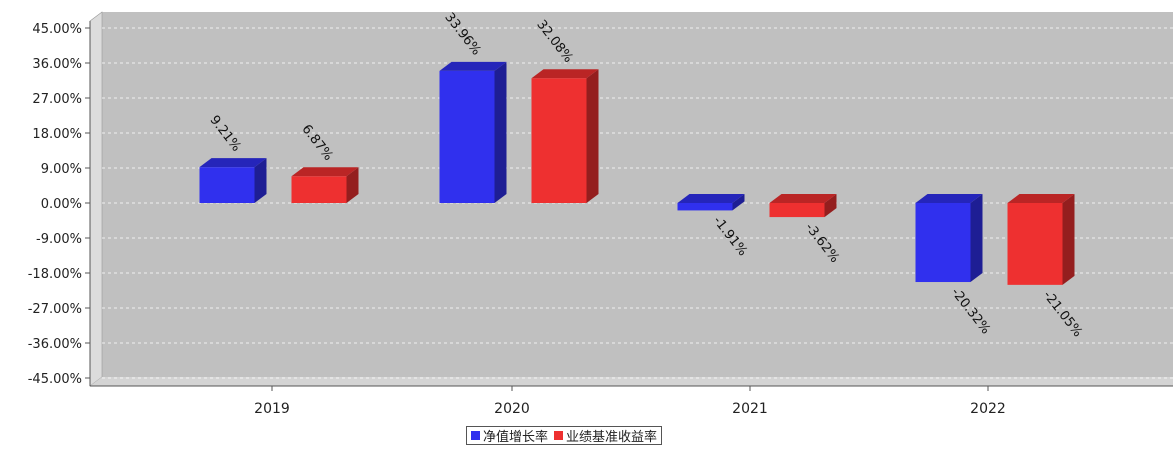 This screenshot has width=1173, height=449. I want to click on y-tick-label: 45.00%, so click(57, 29).